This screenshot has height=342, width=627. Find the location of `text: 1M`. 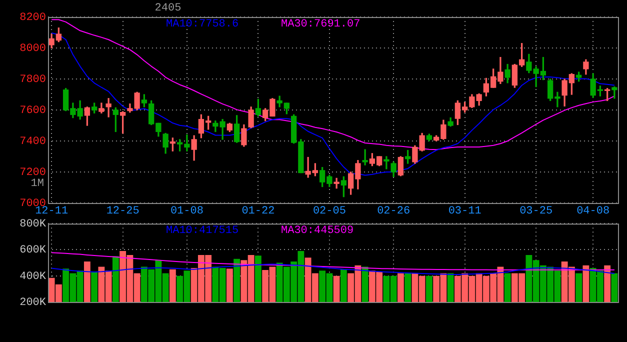

text: 1M is located at coordinates (37, 184).